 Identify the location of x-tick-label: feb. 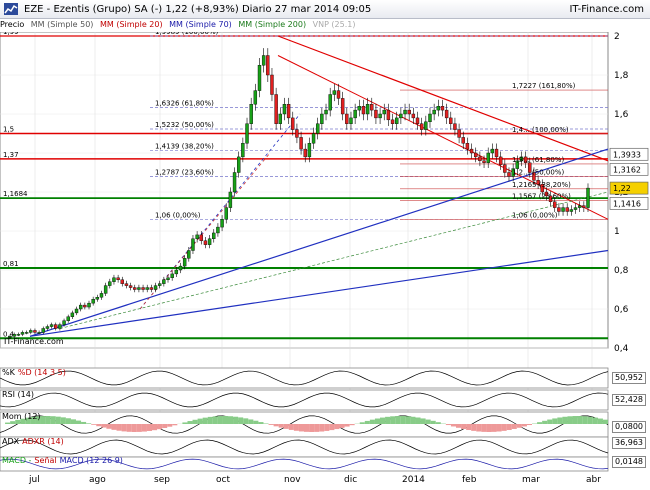
(469, 480).